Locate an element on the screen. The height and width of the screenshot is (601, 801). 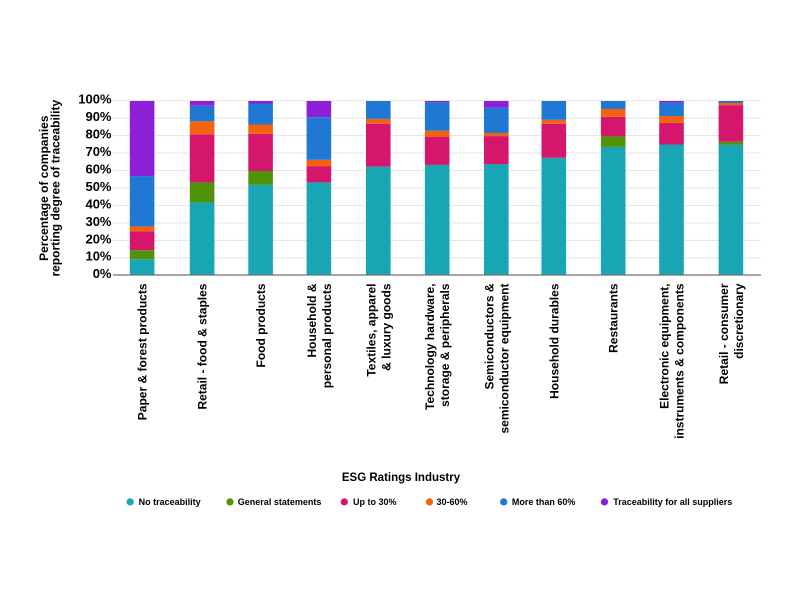
svg-text: General statements is located at coordinates (280, 502).